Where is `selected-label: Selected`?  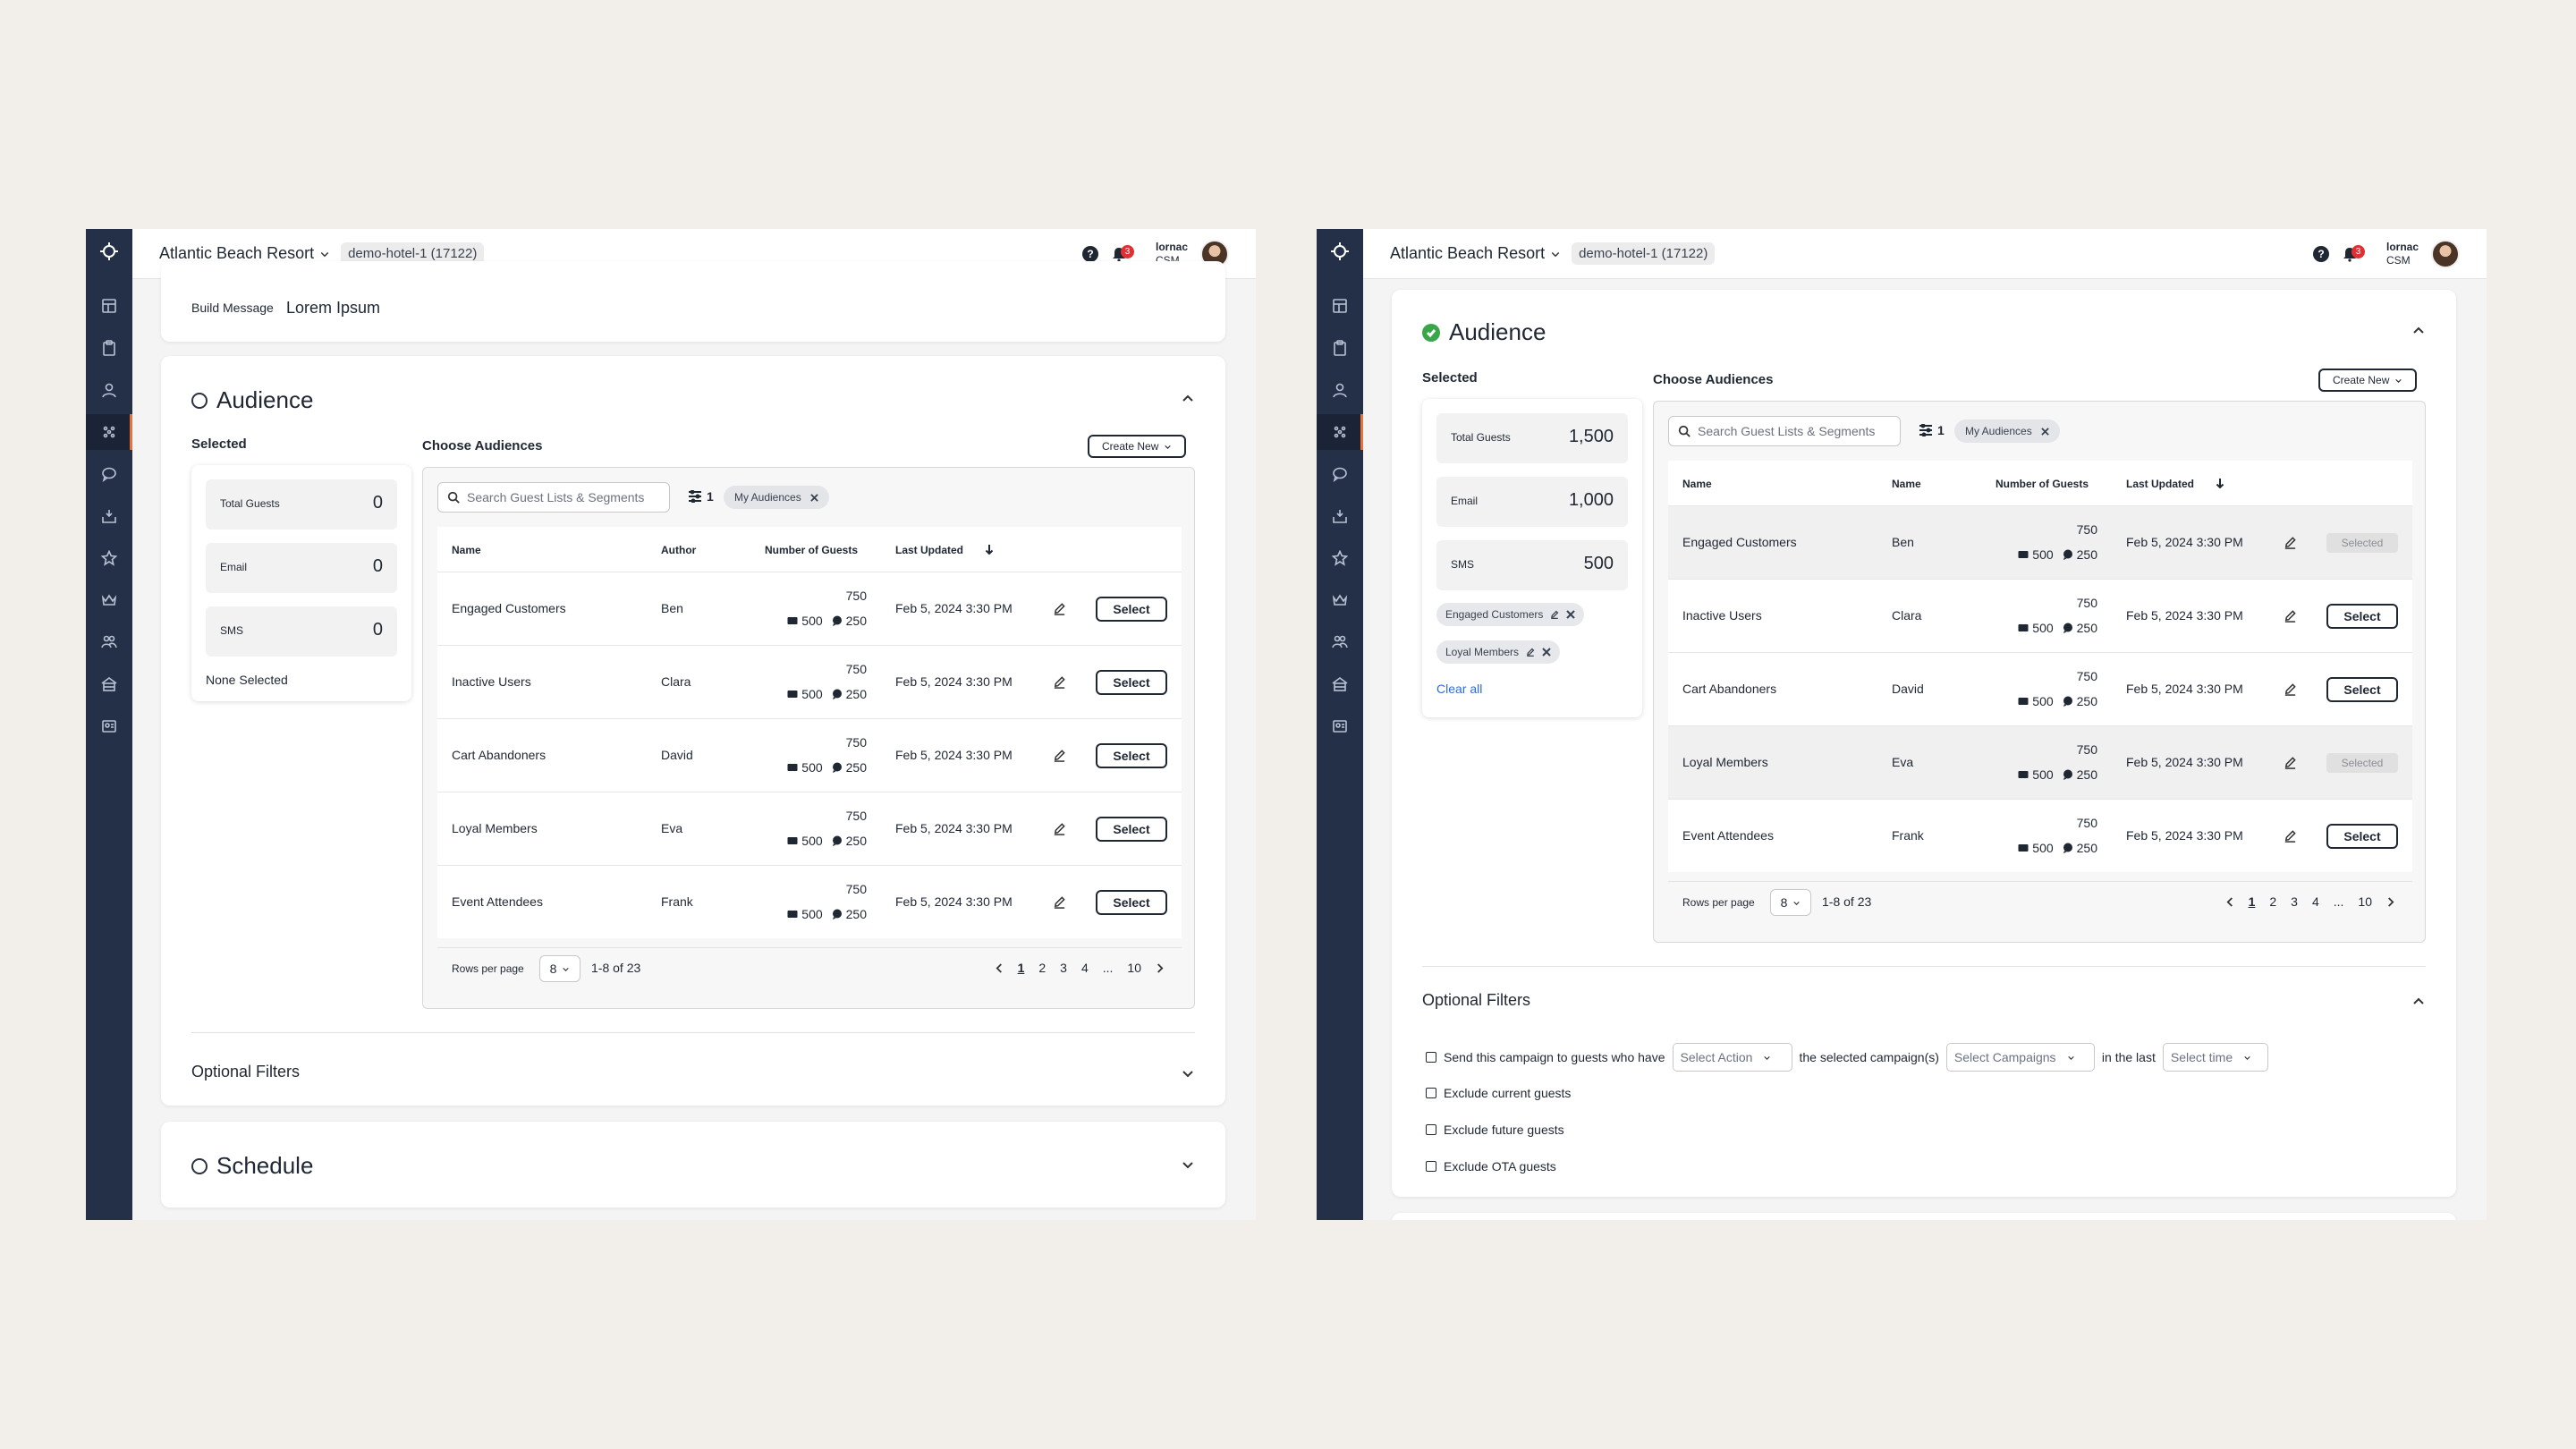 selected-label: Selected is located at coordinates (219, 444).